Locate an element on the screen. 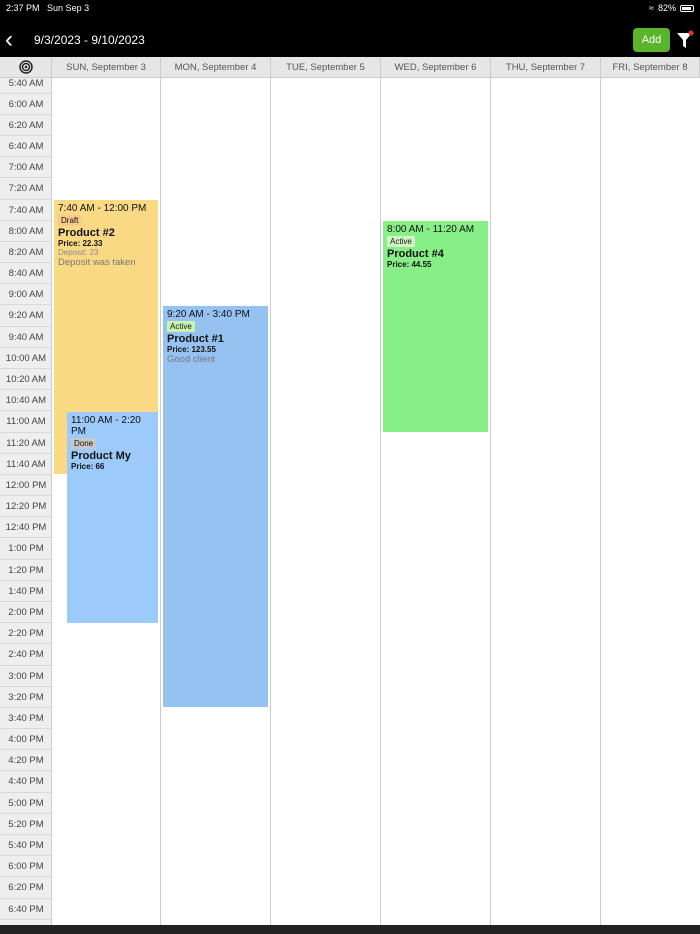  time-label: 10:00 AM is located at coordinates (26, 358).